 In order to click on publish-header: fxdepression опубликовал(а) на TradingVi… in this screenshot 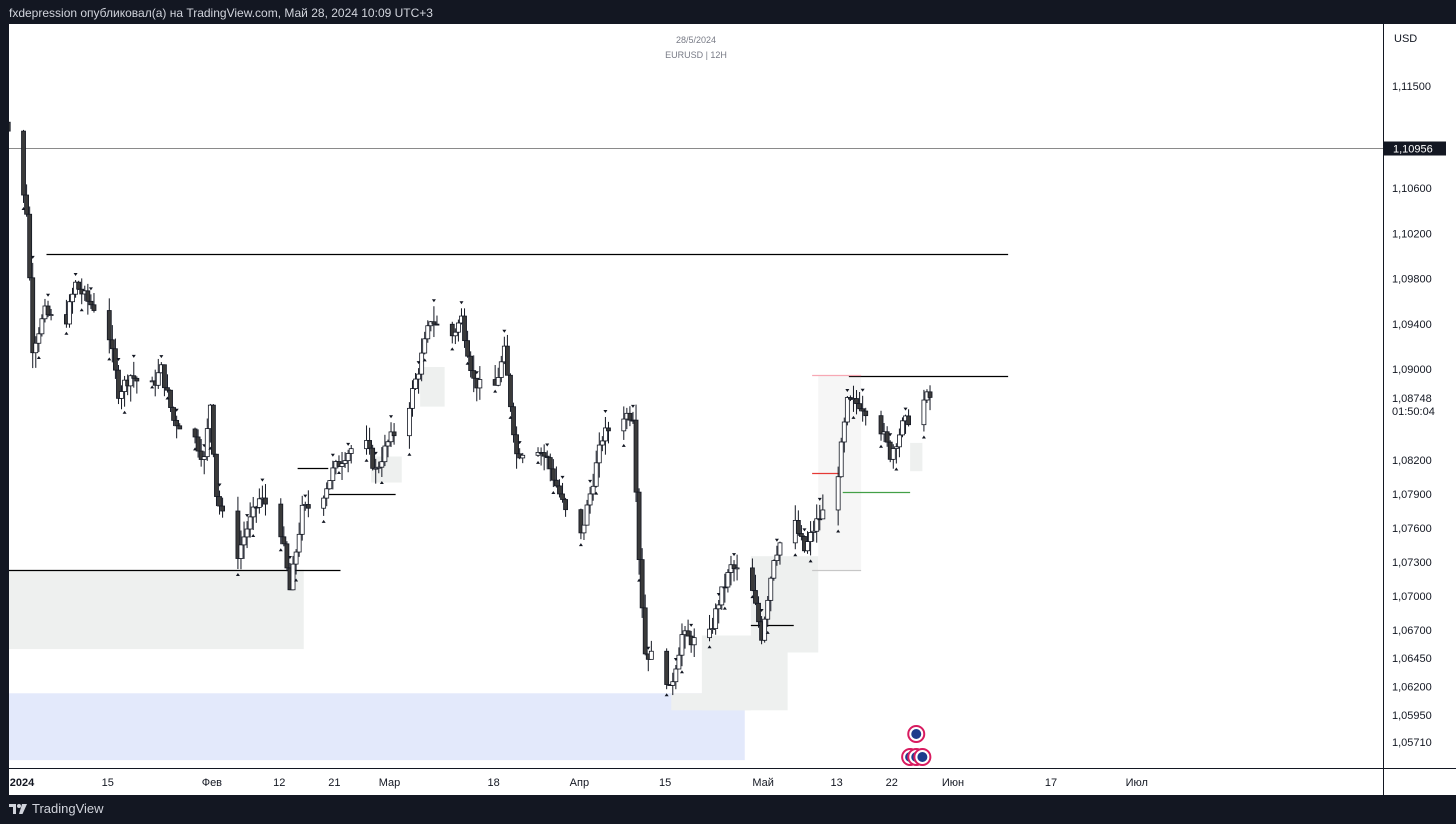, I will do `click(728, 13)`.